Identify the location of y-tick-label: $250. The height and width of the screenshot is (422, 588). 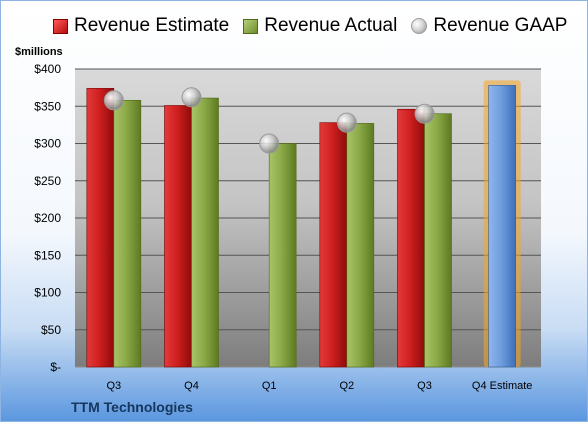
(47, 181).